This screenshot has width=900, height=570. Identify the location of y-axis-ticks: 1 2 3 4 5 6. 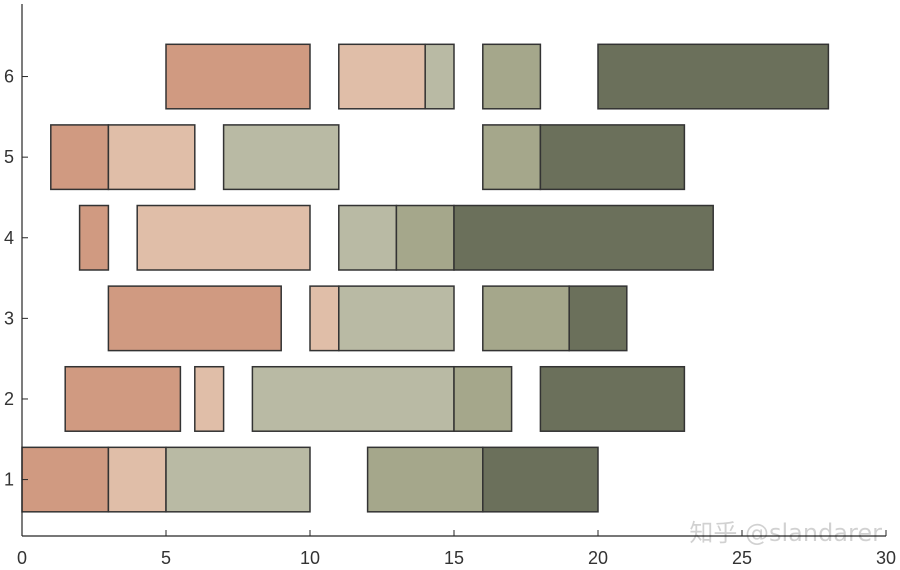
(16, 278).